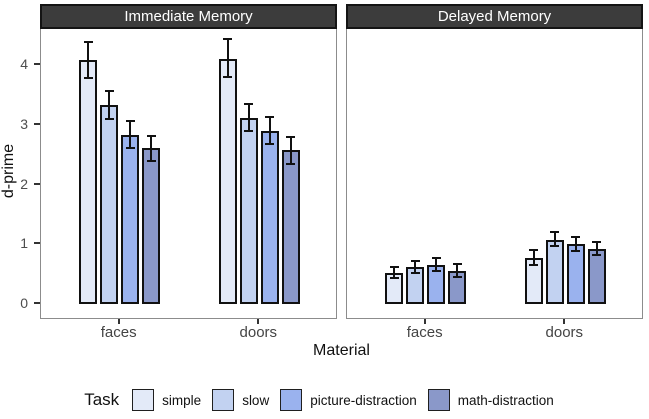 The width and height of the screenshot is (649, 419). Describe the element at coordinates (341, 350) in the screenshot. I see `x-axis-title: Material` at that location.